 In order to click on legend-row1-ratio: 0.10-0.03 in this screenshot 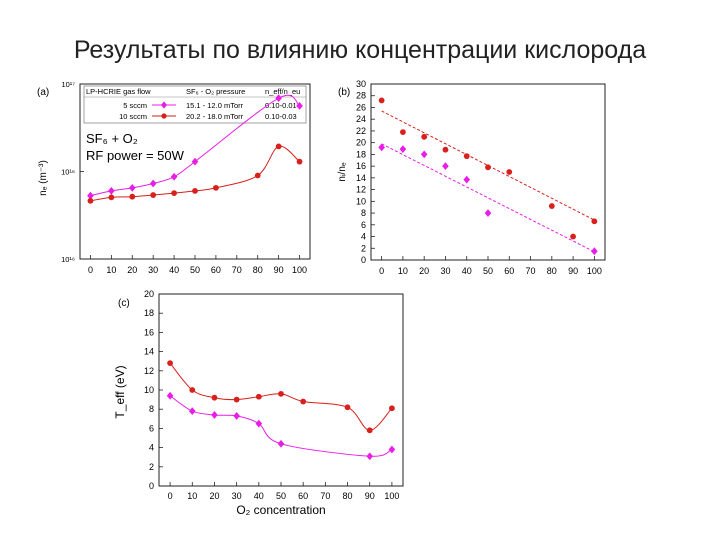, I will do `click(281, 116)`.